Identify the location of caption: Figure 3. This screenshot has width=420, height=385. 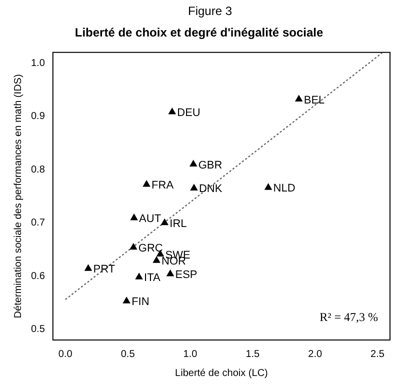
(210, 11).